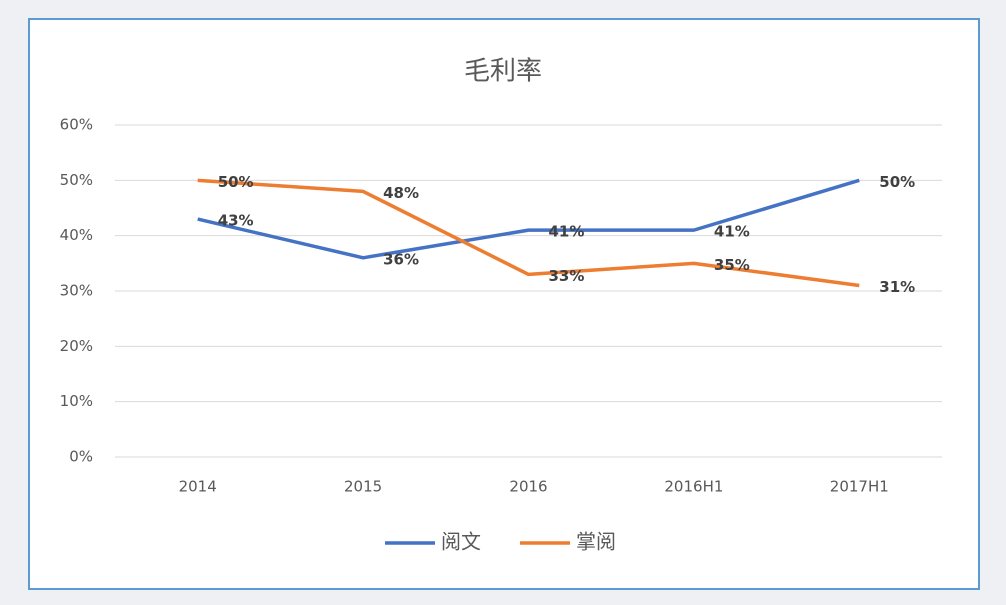  Describe the element at coordinates (363, 487) in the screenshot. I see `x-tick-label: 2015` at that location.